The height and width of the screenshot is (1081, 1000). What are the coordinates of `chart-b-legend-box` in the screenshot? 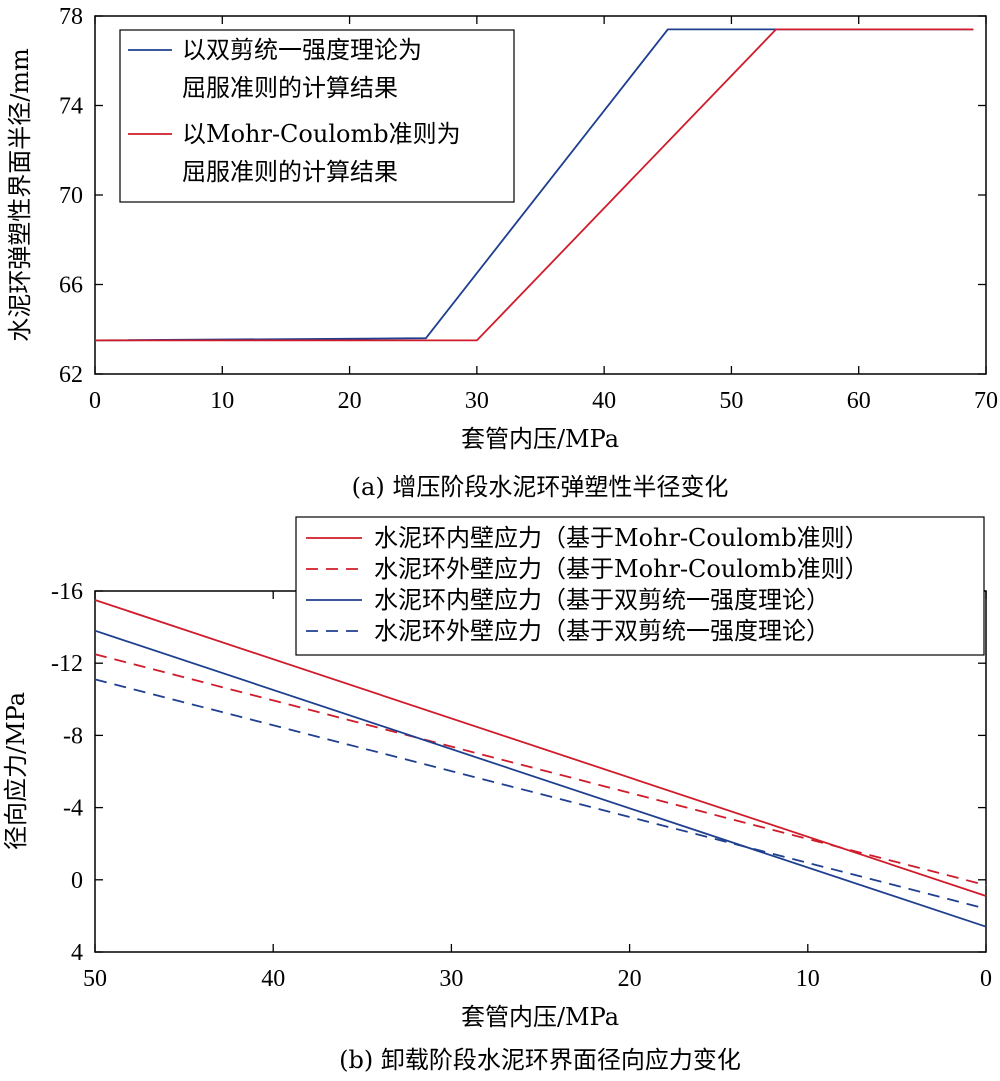 It's located at (640, 586).